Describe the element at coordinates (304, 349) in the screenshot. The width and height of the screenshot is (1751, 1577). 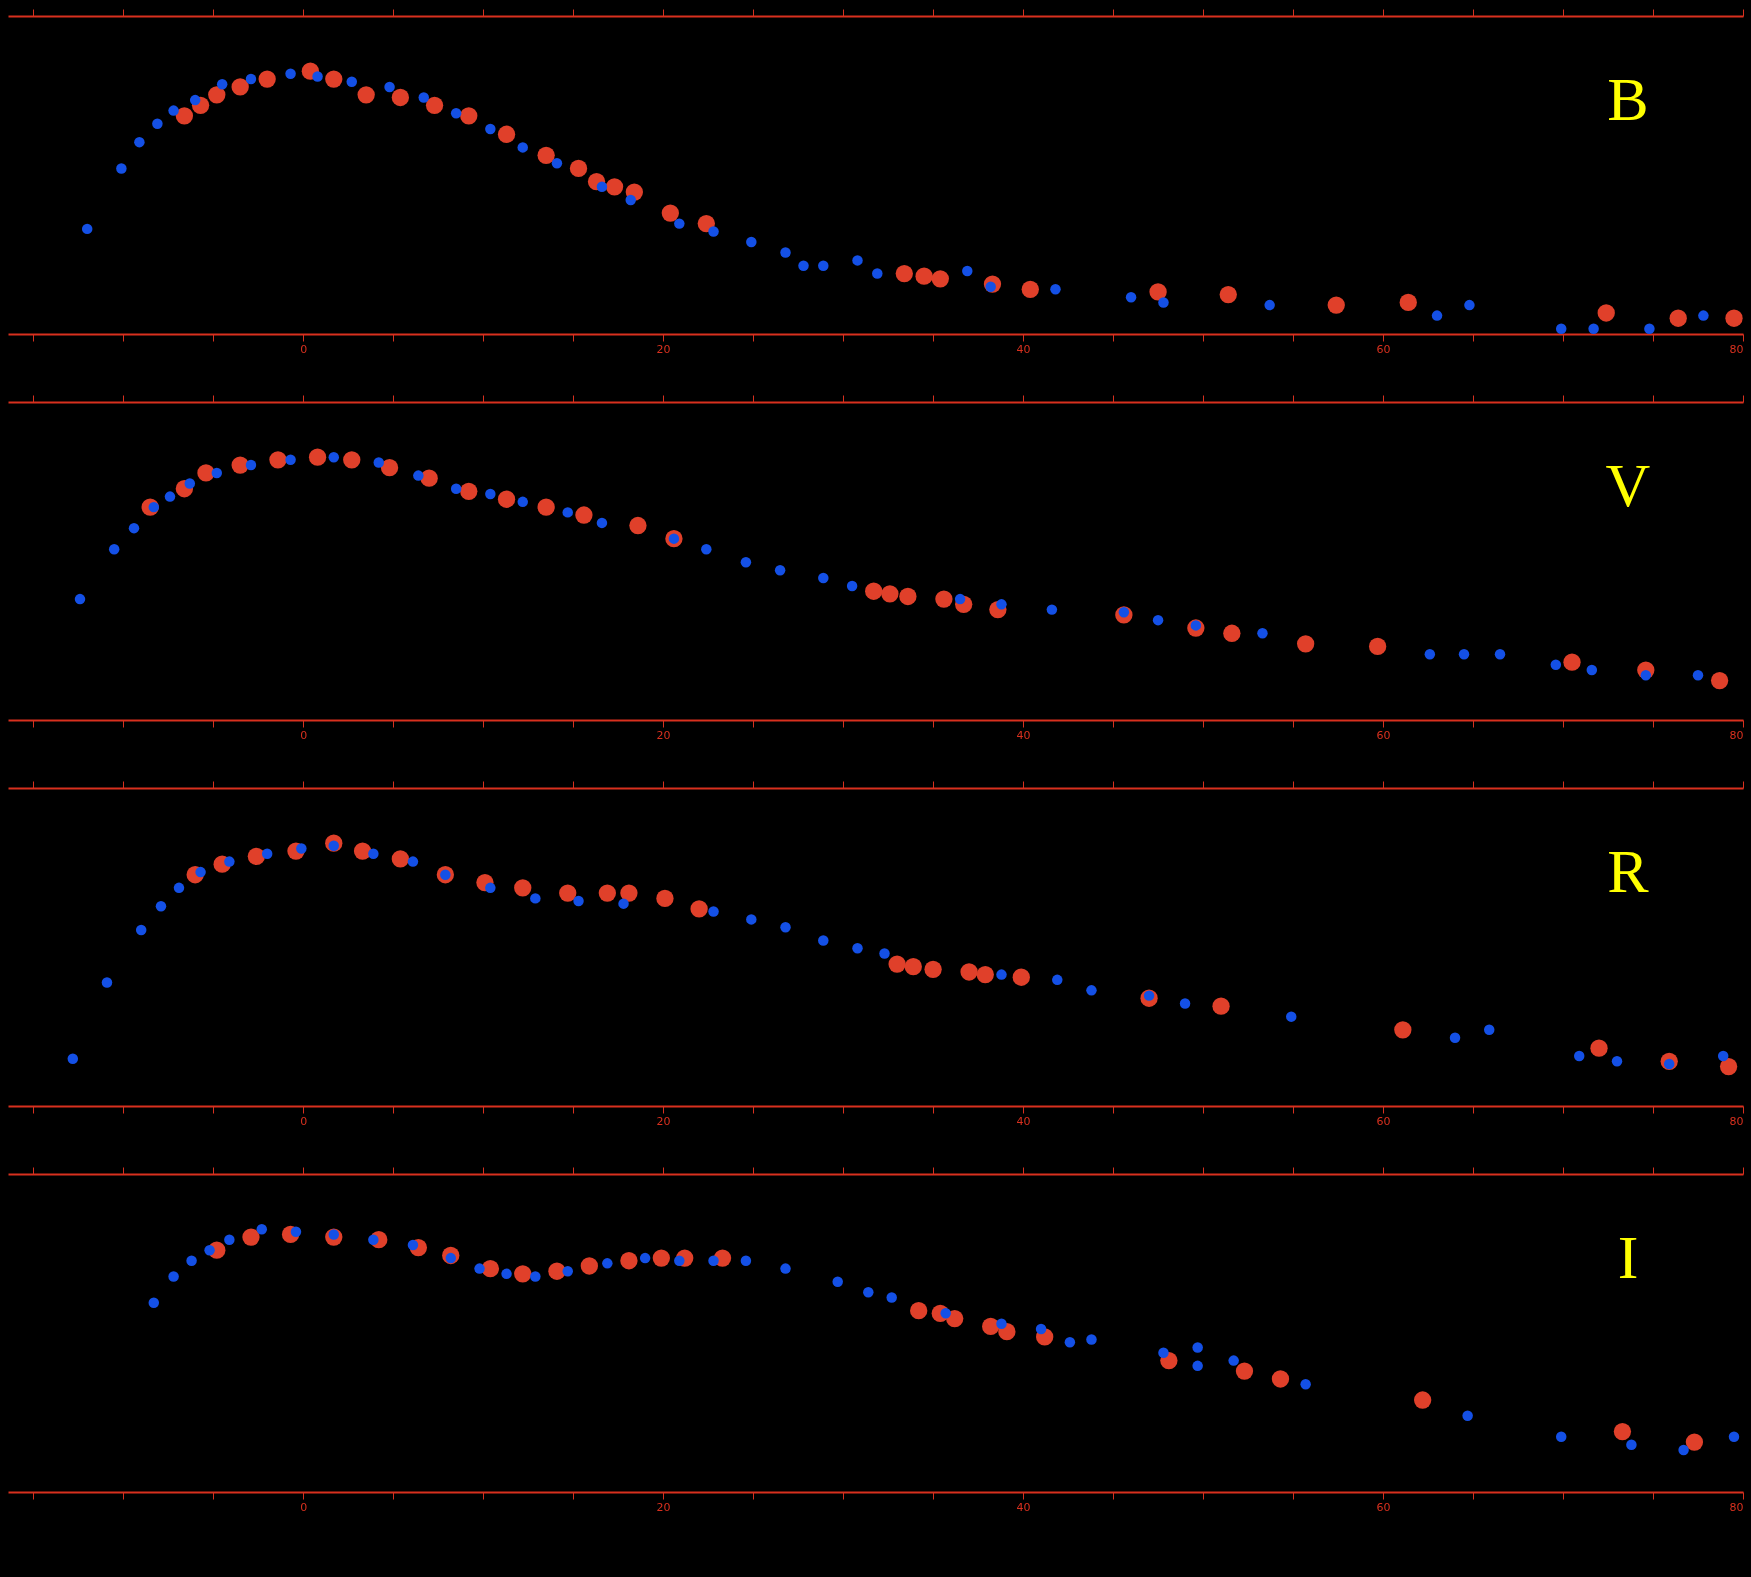
I see `x-tick-label: 0` at that location.